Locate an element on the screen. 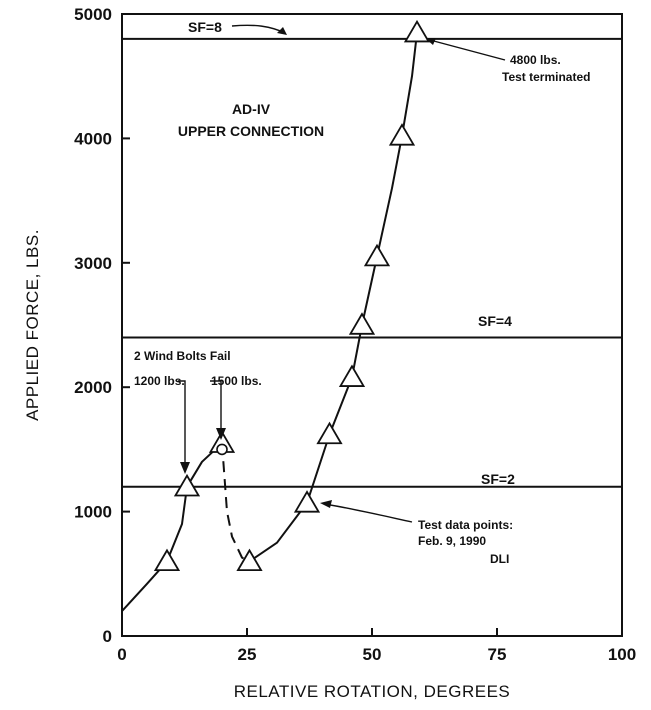 The width and height of the screenshot is (651, 710). y-tick-label: 4000 is located at coordinates (93, 138).